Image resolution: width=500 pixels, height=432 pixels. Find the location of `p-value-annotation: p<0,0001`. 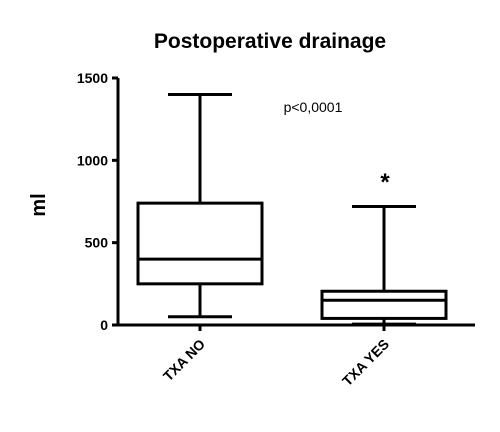

p-value-annotation: p<0,0001 is located at coordinates (313, 107).